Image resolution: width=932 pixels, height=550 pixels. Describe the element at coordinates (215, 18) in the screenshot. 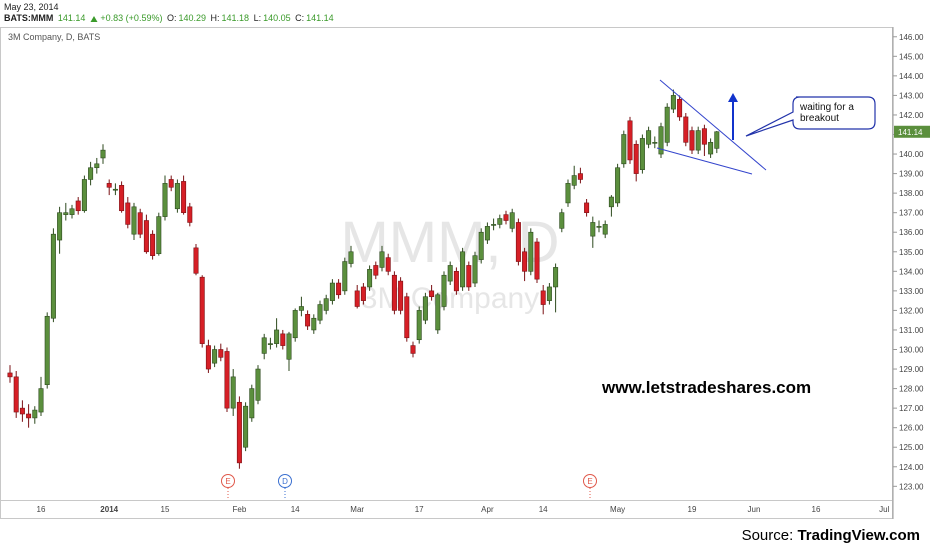

I see `high-label: H:` at that location.